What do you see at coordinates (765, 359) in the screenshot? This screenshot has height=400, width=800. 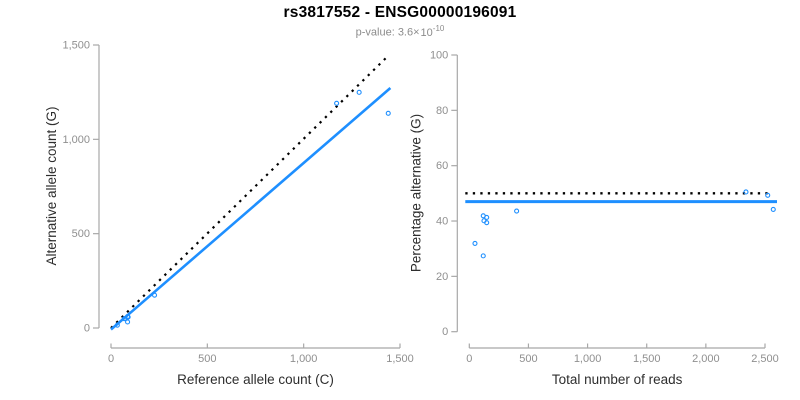 I see `x-tick-label: 2,500` at bounding box center [765, 359].